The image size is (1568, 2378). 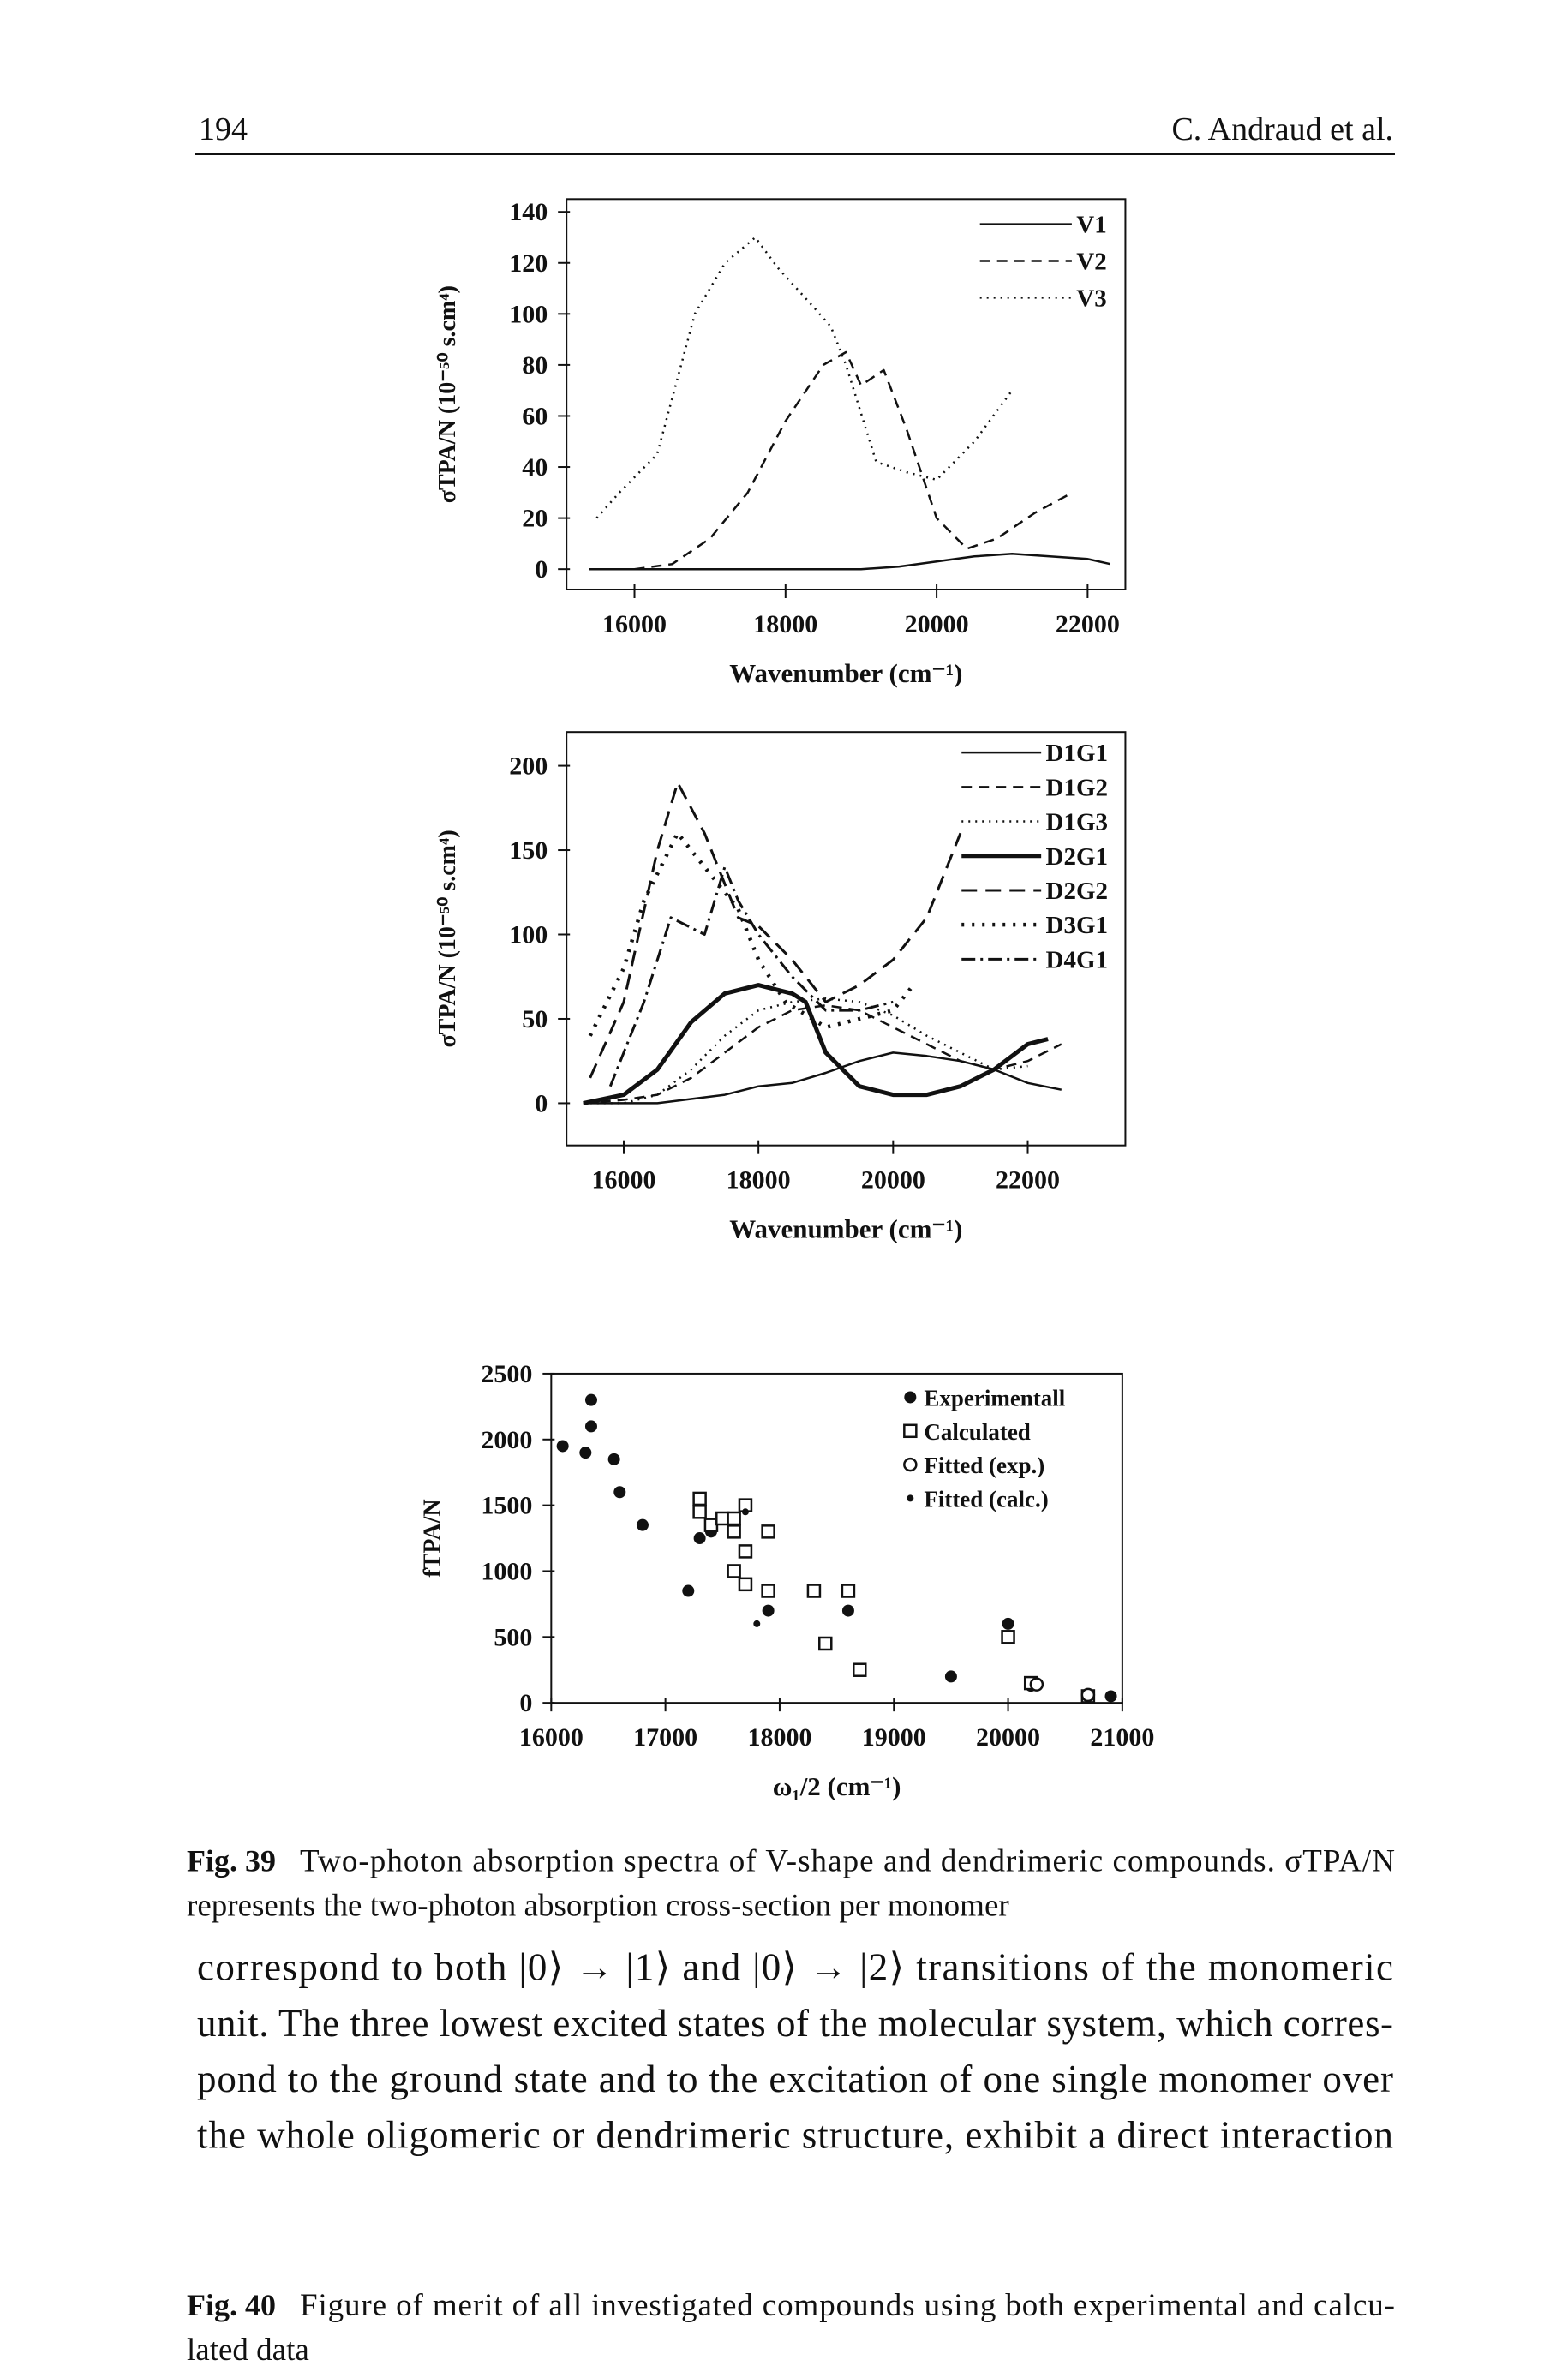 What do you see at coordinates (665, 1738) in the screenshot?
I see `x-tick-label: 17000` at bounding box center [665, 1738].